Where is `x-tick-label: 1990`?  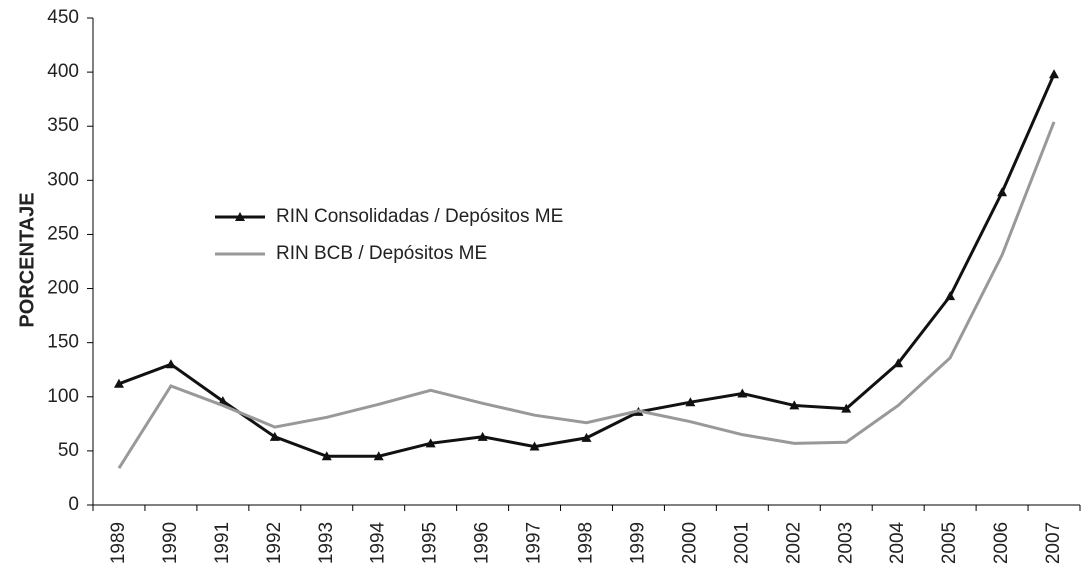 x-tick-label: 1990 is located at coordinates (170, 543).